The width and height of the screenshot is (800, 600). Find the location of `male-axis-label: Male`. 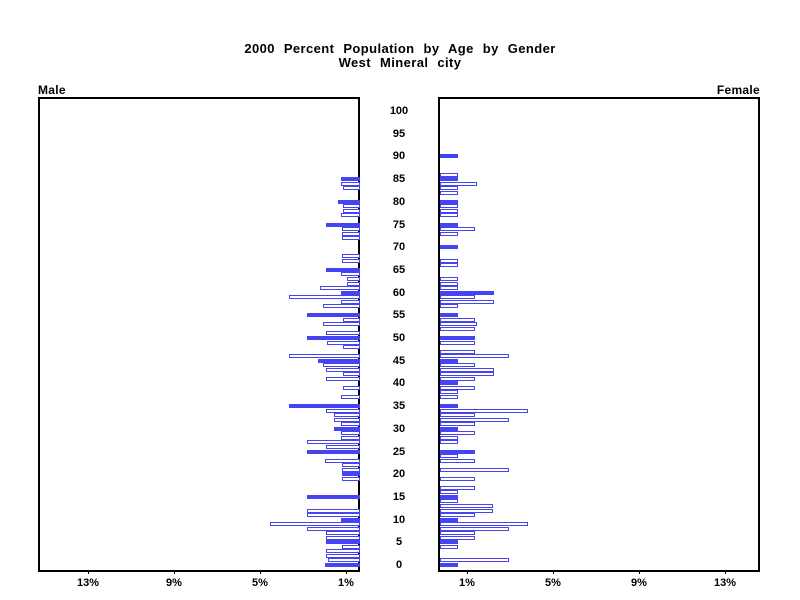

male-axis-label: Male is located at coordinates (52, 90).